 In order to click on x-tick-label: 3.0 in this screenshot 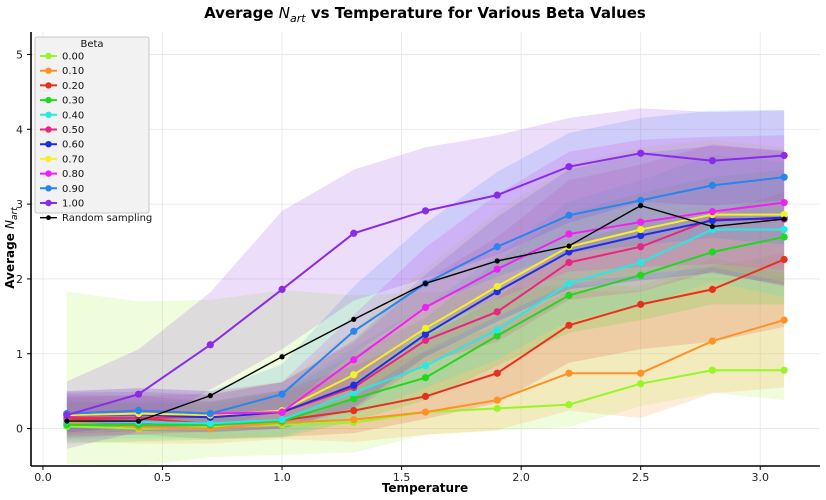, I will do `click(760, 477)`.